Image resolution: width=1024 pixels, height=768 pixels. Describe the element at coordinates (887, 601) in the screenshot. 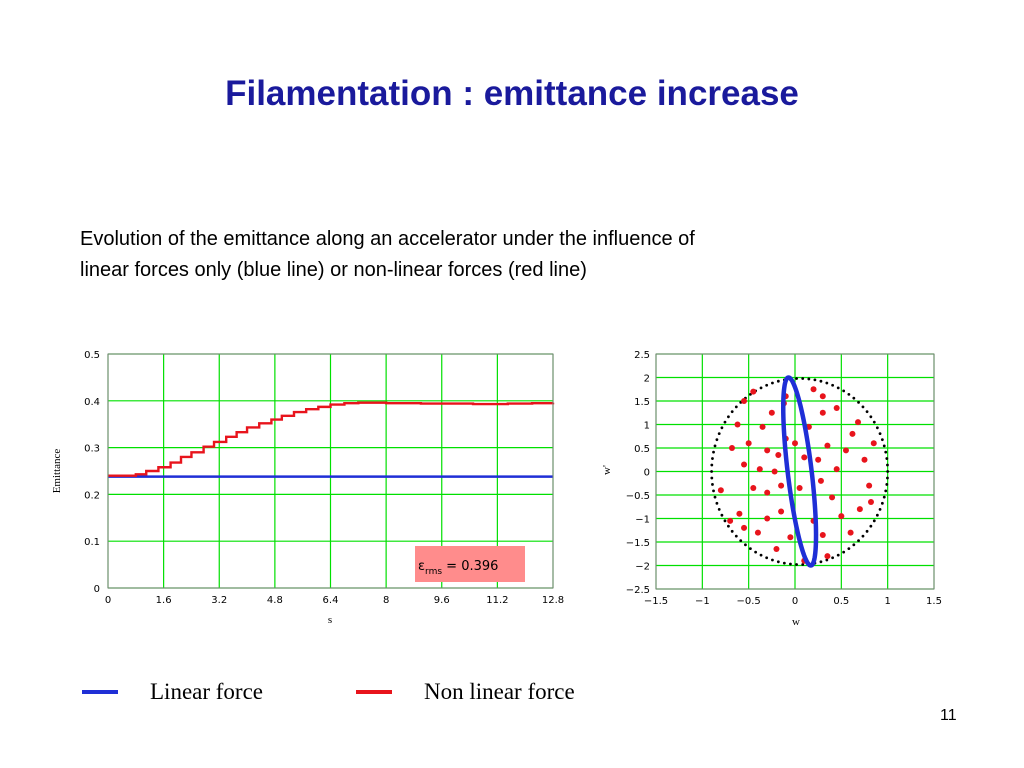

I see `x-tick-label: 1` at that location.